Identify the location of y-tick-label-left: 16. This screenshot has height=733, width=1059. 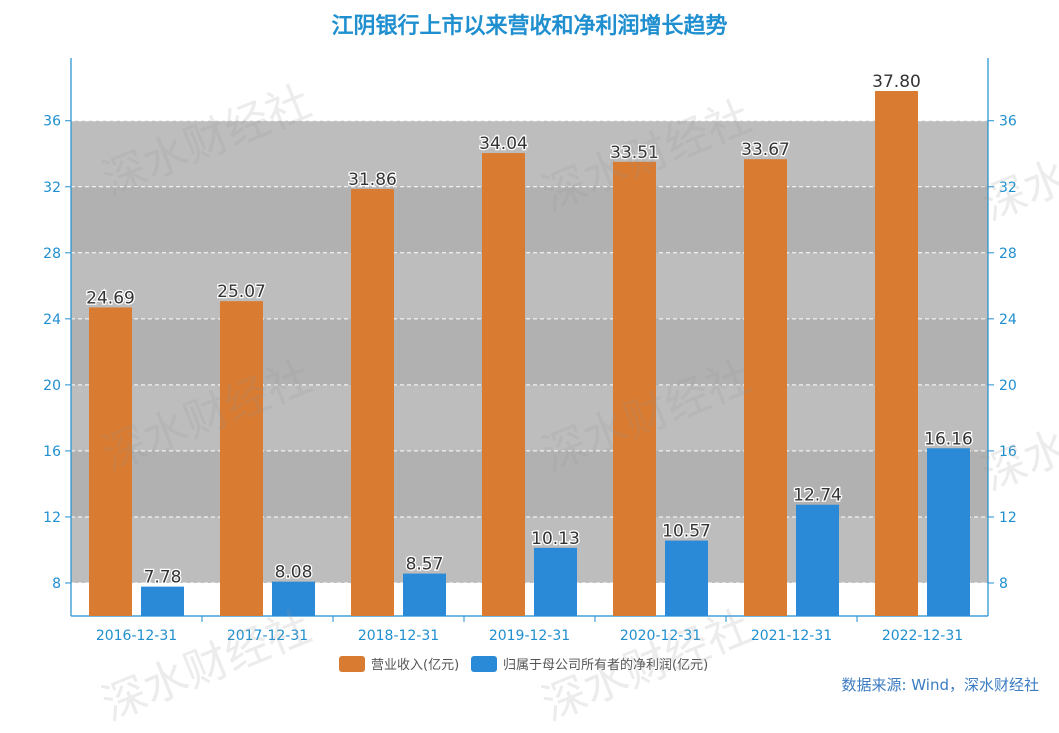
(52, 452).